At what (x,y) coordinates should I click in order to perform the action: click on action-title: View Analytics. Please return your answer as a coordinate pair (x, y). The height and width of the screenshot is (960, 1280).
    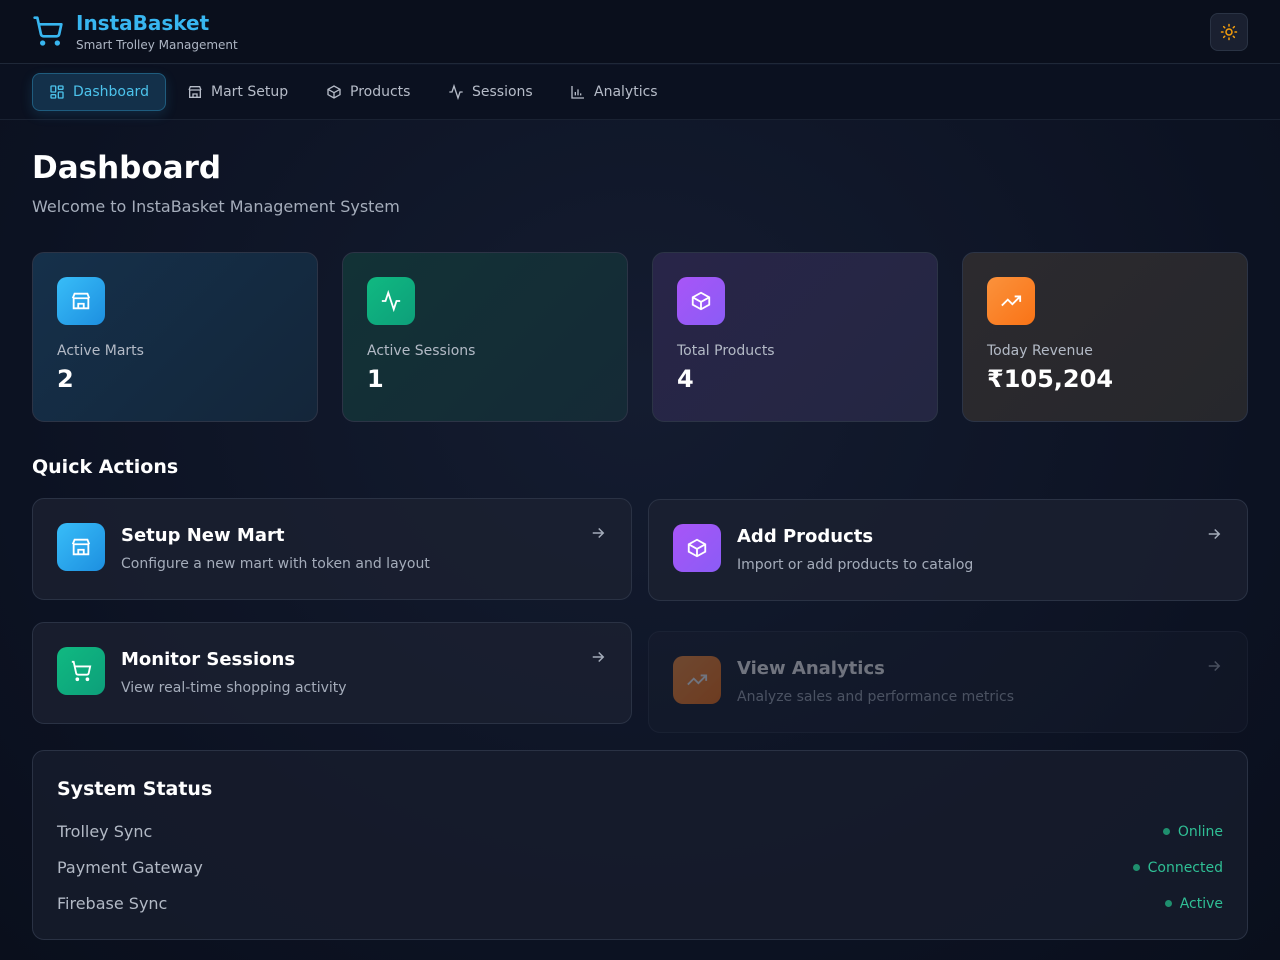
    Looking at the image, I should click on (811, 668).